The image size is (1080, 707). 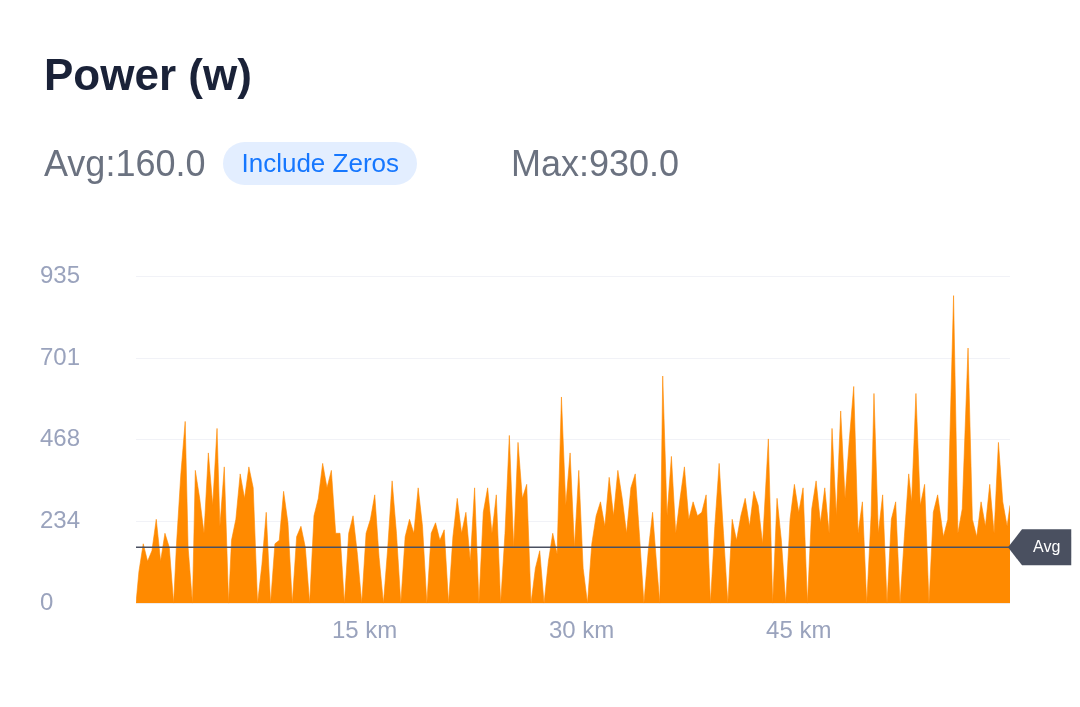 What do you see at coordinates (364, 630) in the screenshot?
I see `x-tick-label: 15 km` at bounding box center [364, 630].